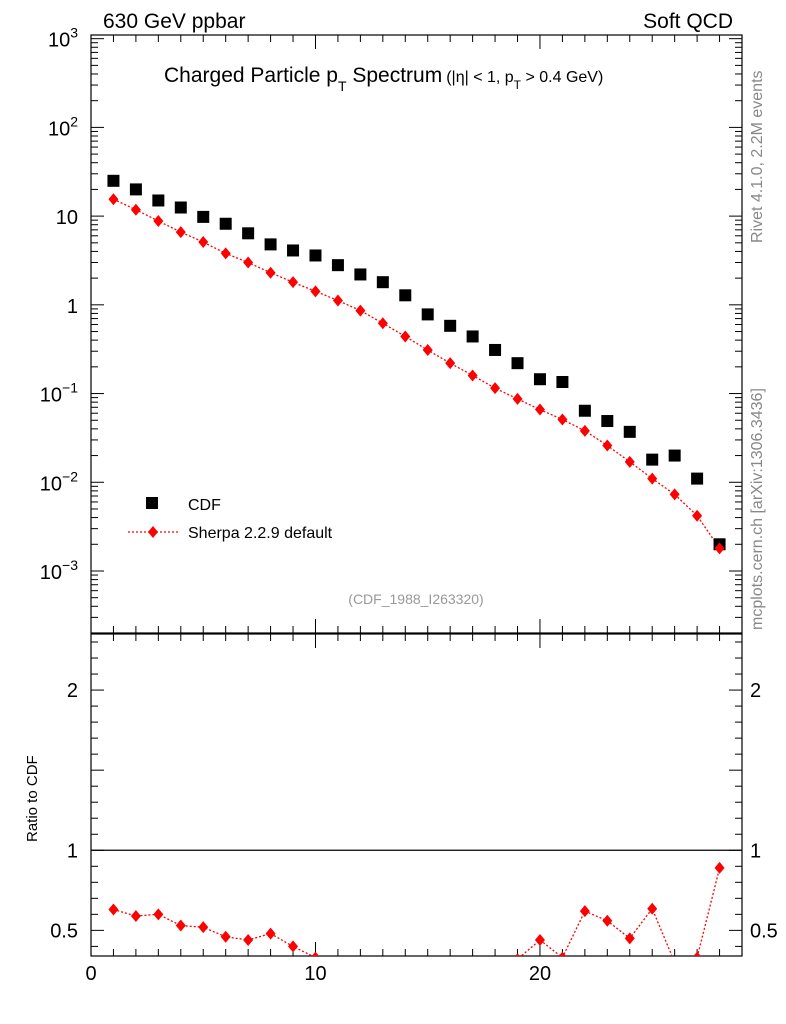 The height and width of the screenshot is (1024, 786). I want to click on ratio-y-tick-label-right: 1, so click(755, 851).